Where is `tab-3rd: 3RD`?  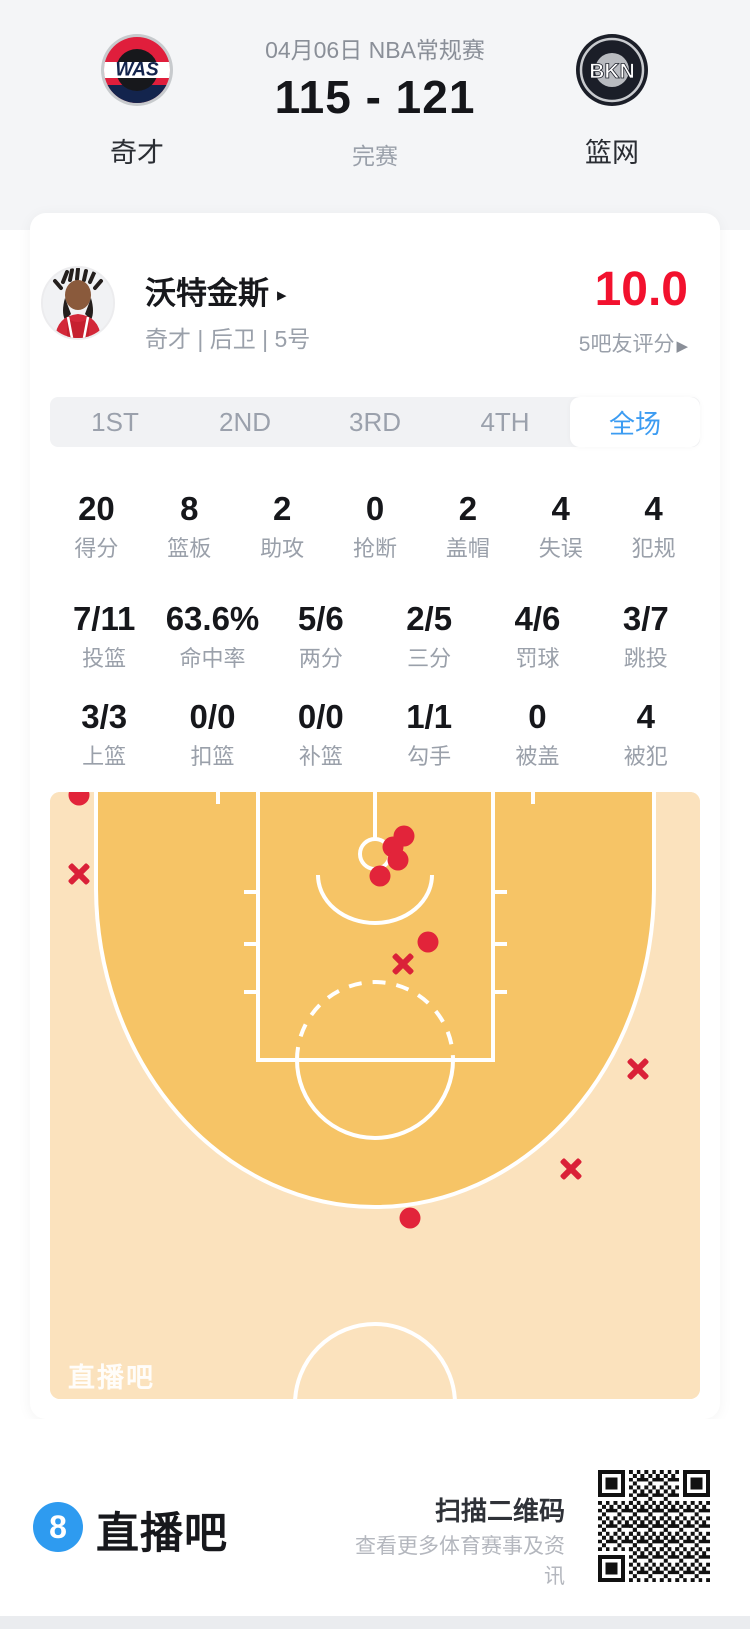
tab-3rd: 3RD is located at coordinates (374, 421).